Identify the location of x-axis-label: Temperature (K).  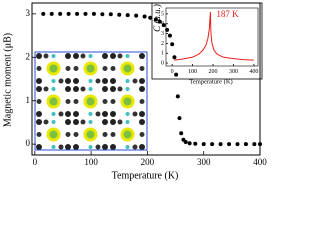
(145, 175).